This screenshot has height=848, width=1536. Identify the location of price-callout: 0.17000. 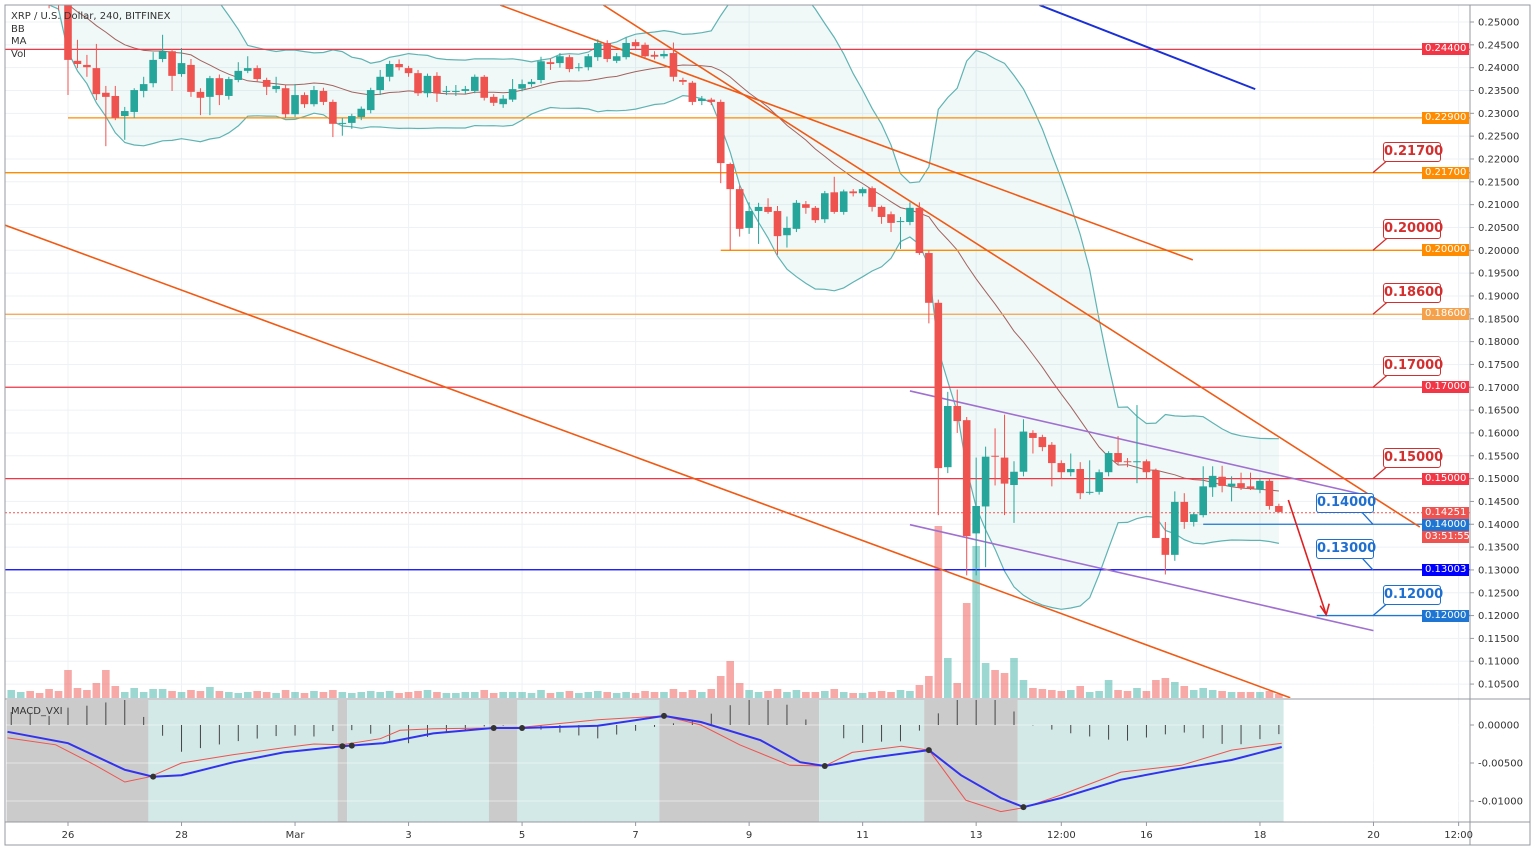
(1413, 366).